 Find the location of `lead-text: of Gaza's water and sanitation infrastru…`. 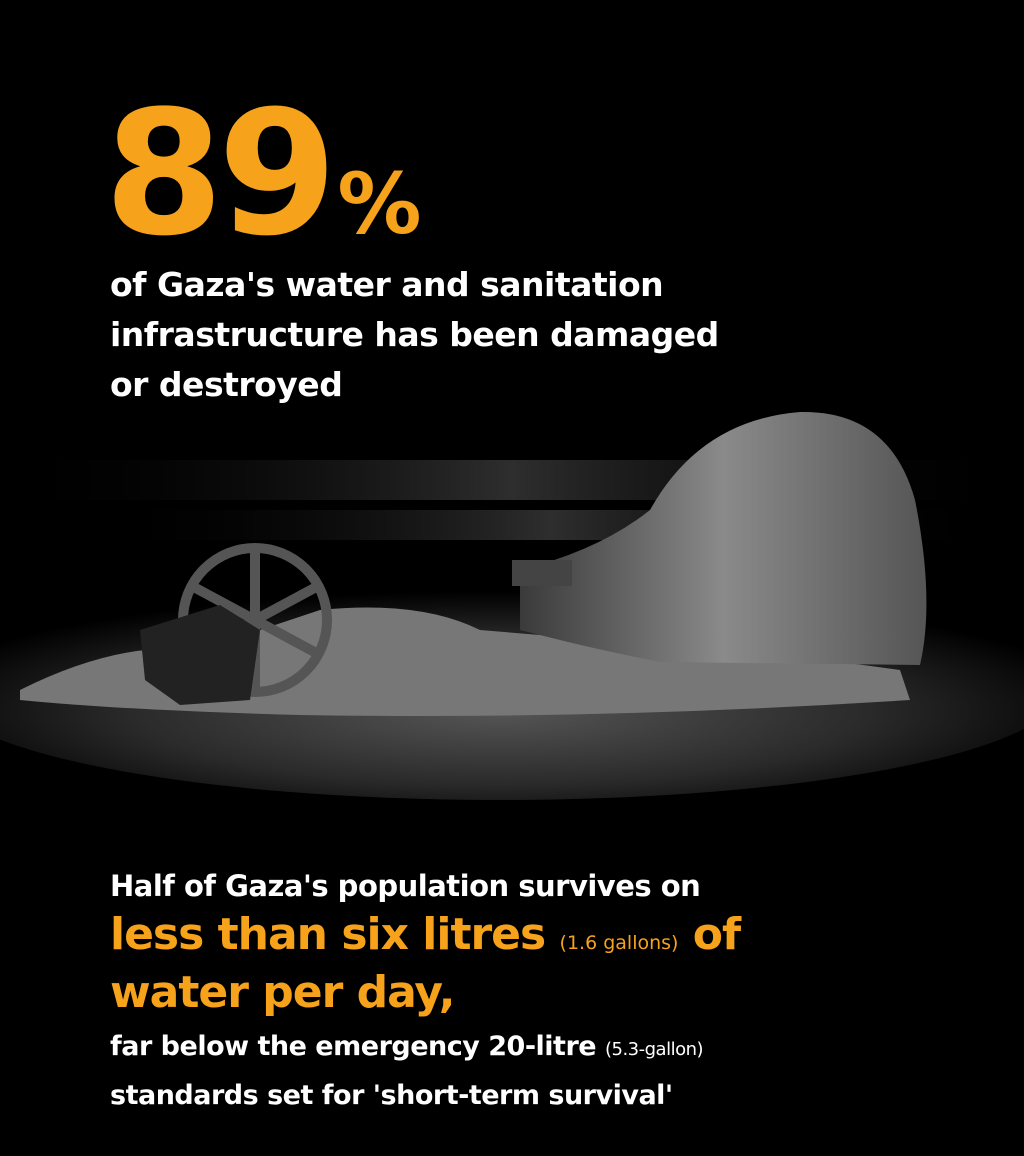

lead-text: of Gaza's water and sanitation infrastru… is located at coordinates (414, 335).